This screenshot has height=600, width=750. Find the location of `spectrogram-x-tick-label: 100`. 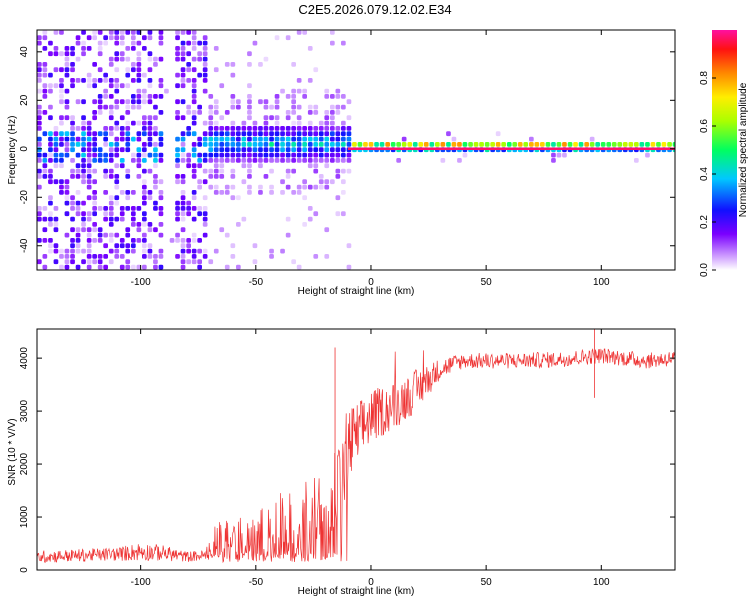

spectrogram-x-tick-label: 100 is located at coordinates (601, 282).